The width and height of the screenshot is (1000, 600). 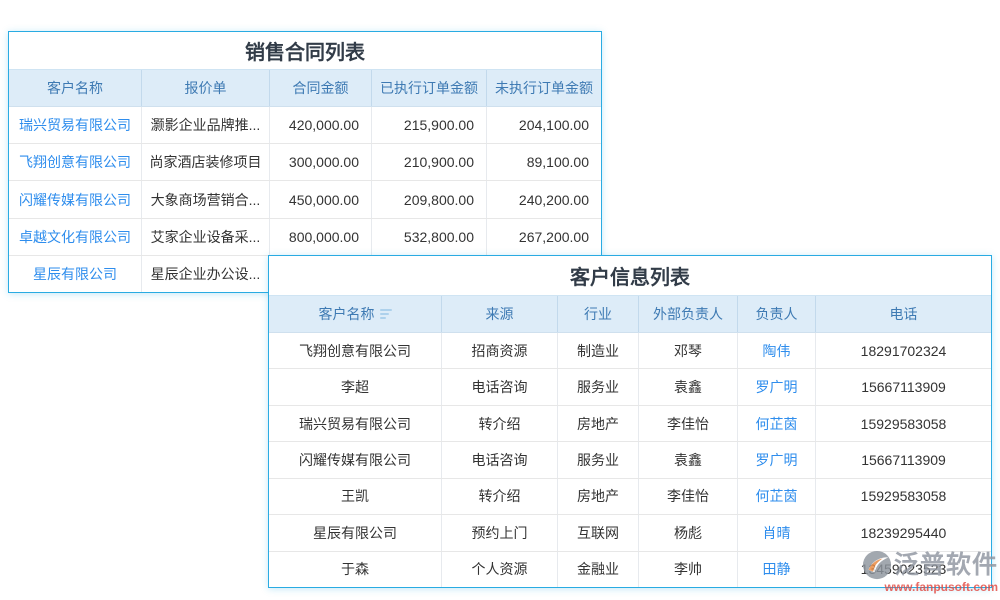 What do you see at coordinates (355, 496) in the screenshot?
I see `customer-name-cell: 王凯` at bounding box center [355, 496].